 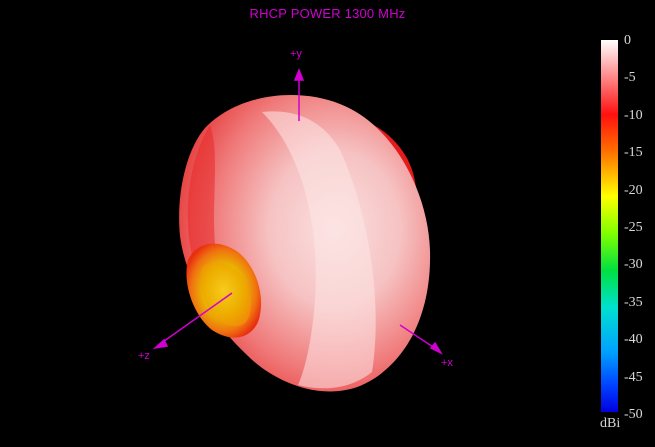 What do you see at coordinates (319, 250) in the screenshot?
I see `bright-band` at bounding box center [319, 250].